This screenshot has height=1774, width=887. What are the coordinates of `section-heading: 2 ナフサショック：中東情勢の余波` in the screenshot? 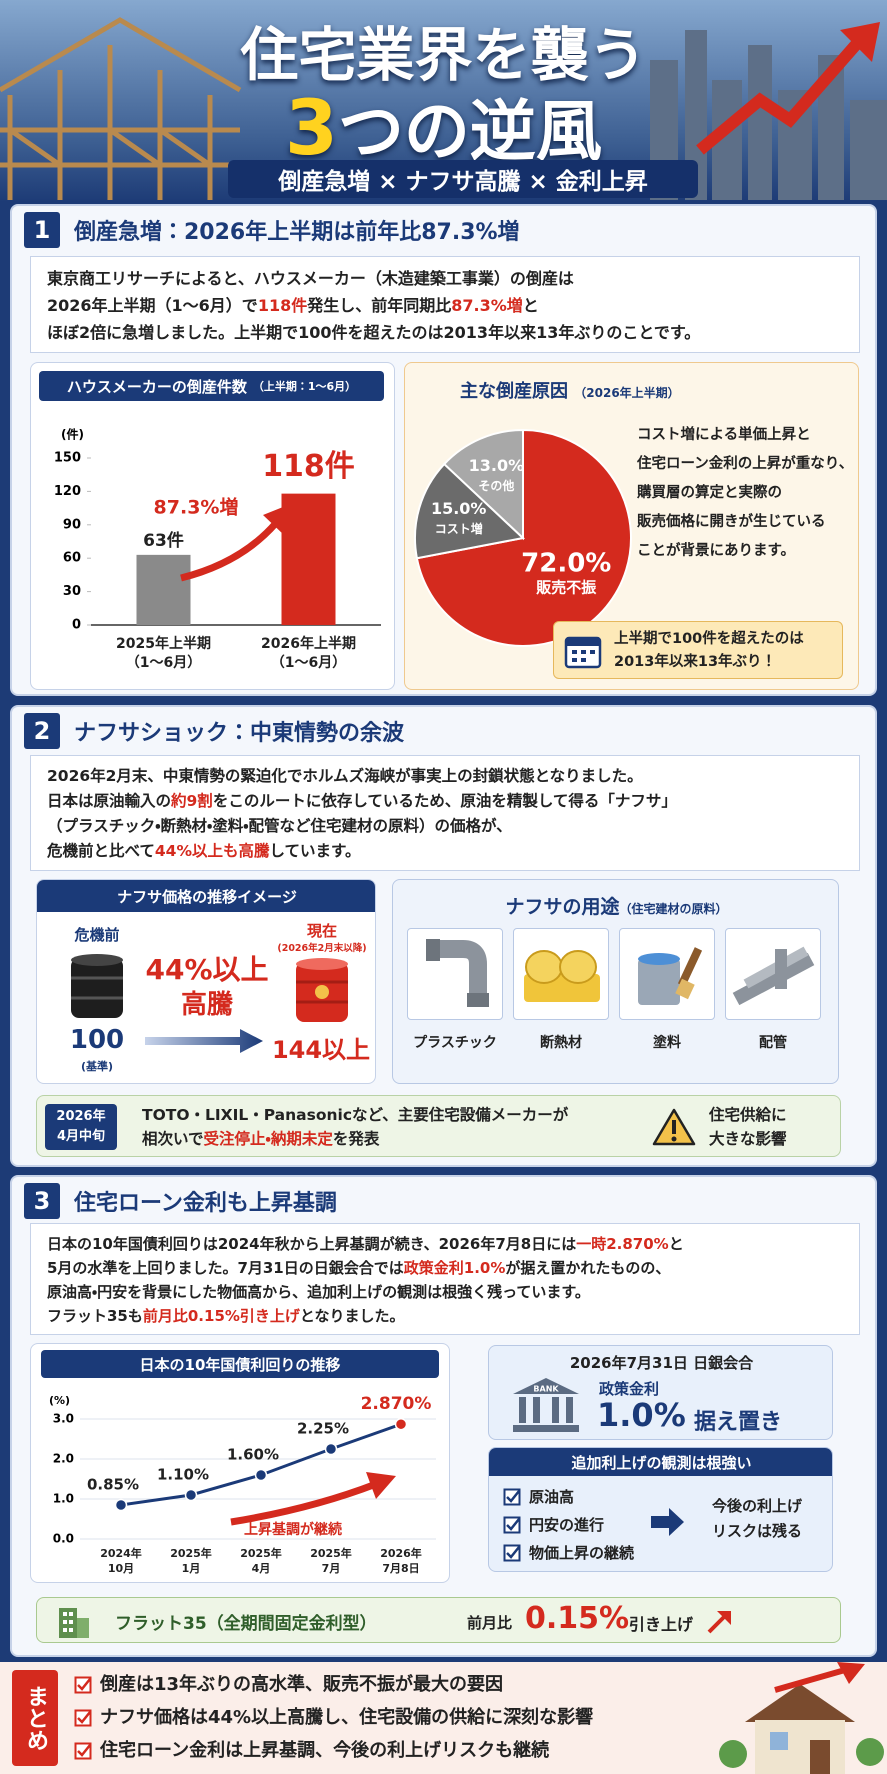 It's located at (214, 731).